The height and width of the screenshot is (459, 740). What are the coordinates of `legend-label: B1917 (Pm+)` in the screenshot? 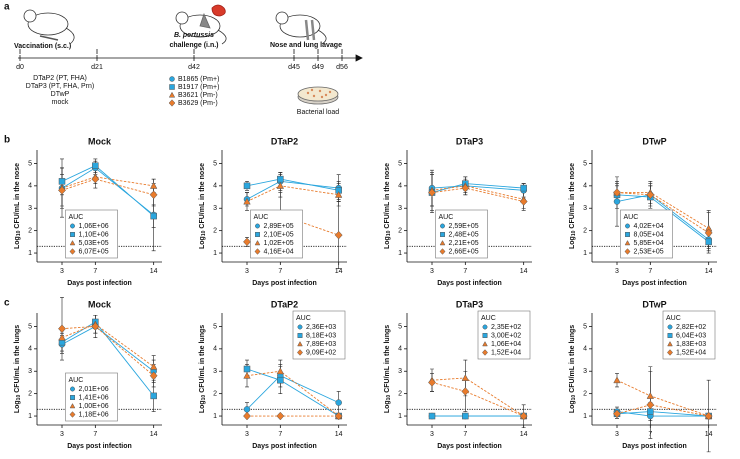 It's located at (198, 87).